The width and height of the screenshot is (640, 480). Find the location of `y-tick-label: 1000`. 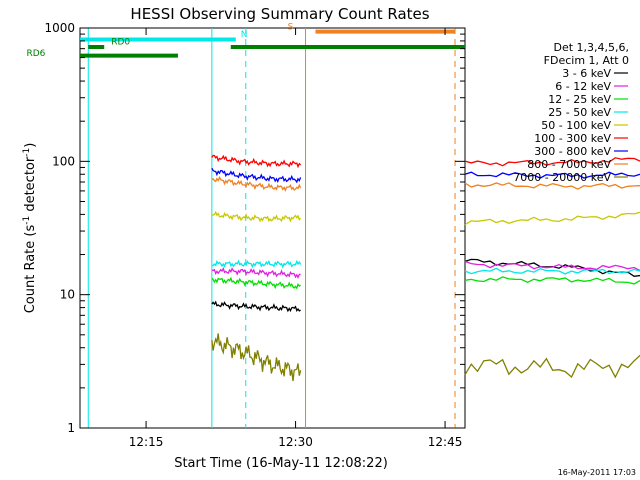

y-tick-label: 1000 is located at coordinates (59, 28).